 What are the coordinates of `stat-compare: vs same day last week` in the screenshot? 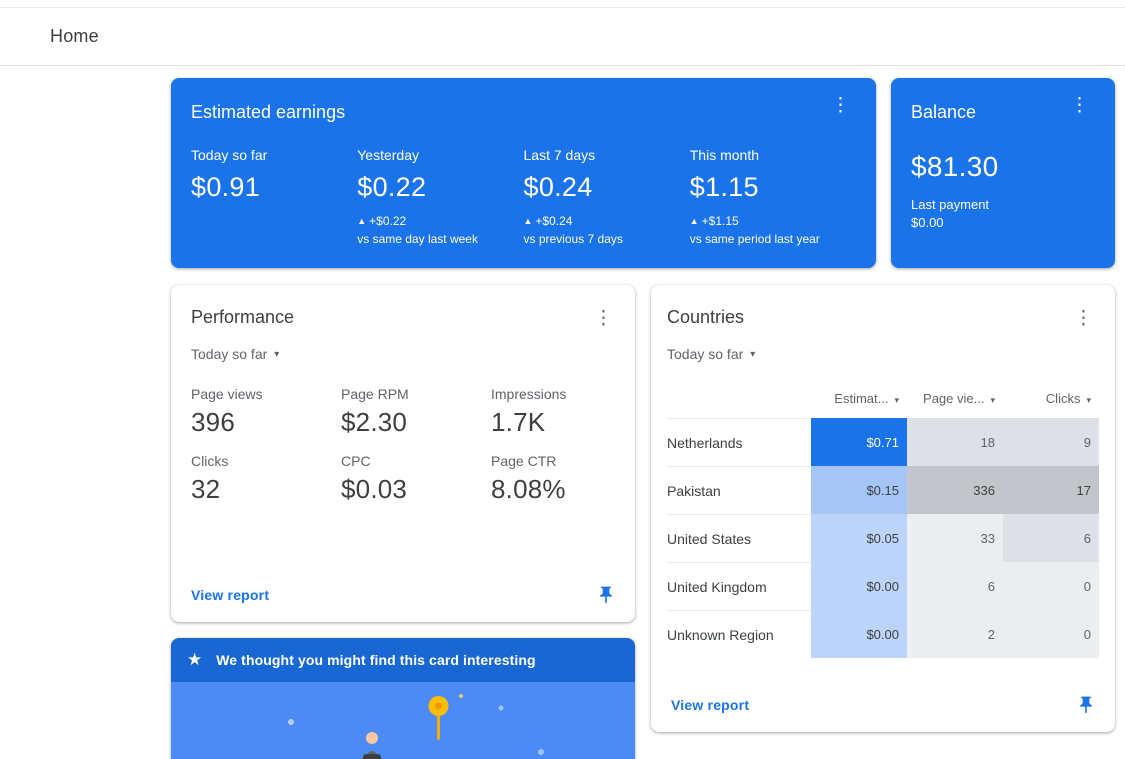 It's located at (417, 239).